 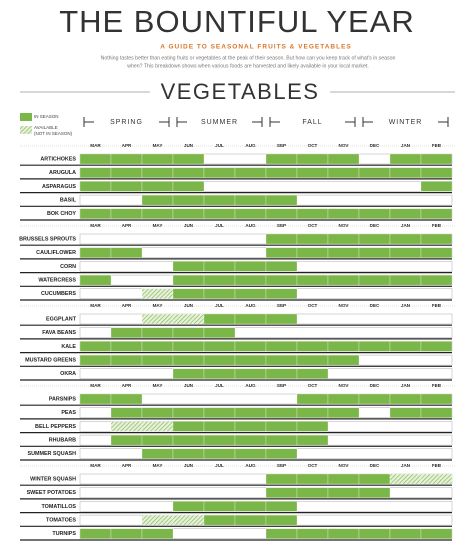 I want to click on row-label: ASPARAGUS, so click(x=59, y=187).